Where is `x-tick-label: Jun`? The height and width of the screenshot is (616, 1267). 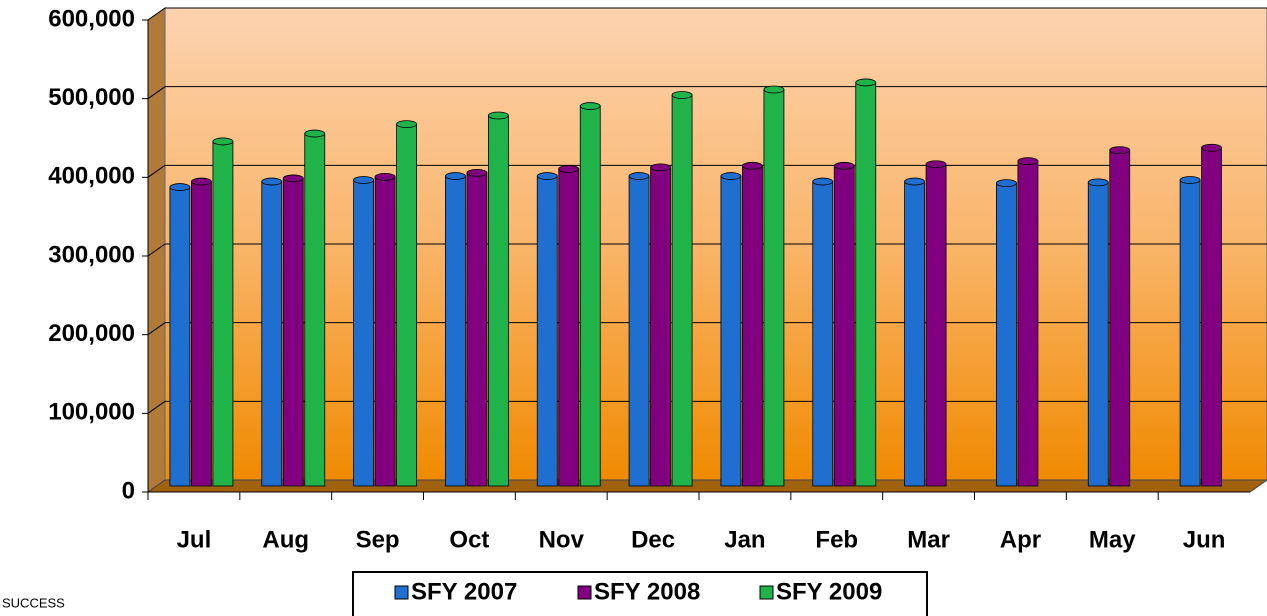 x-tick-label: Jun is located at coordinates (1204, 539).